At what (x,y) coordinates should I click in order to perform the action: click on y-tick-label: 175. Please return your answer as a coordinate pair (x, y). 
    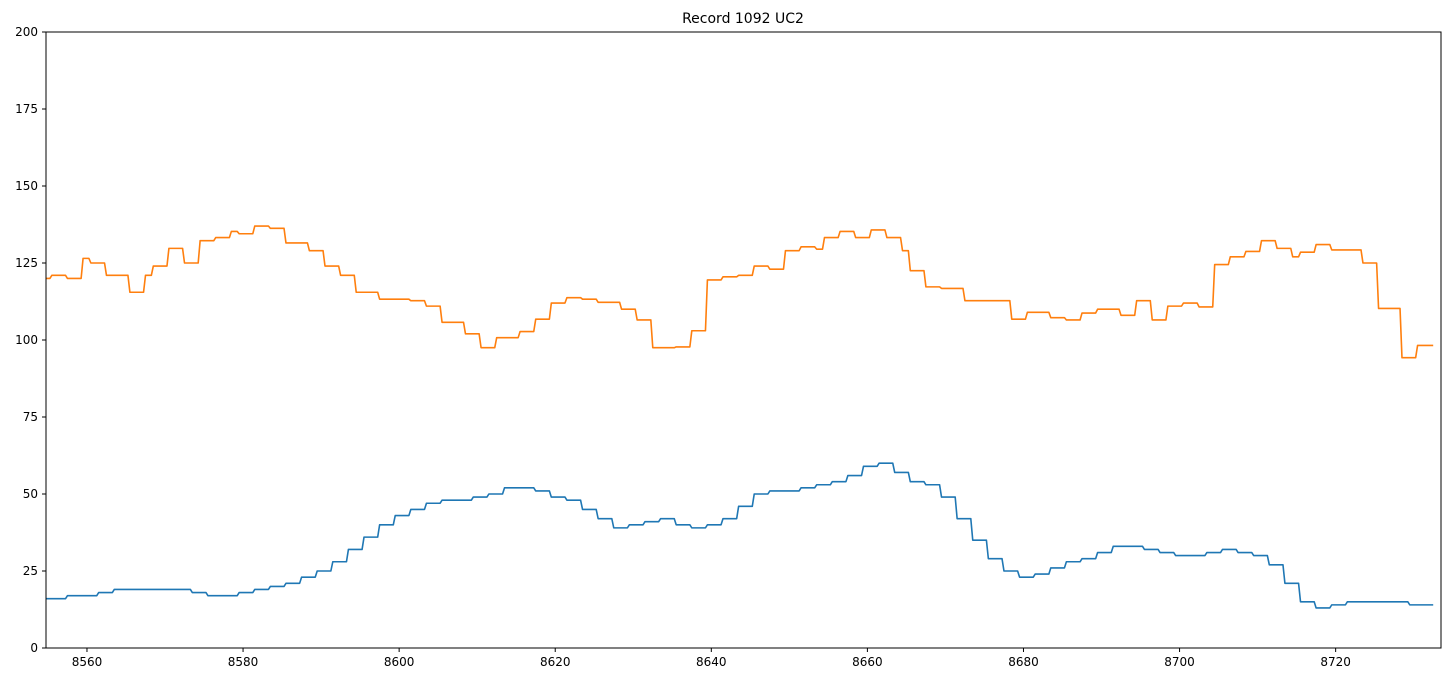
    Looking at the image, I should click on (26, 109).